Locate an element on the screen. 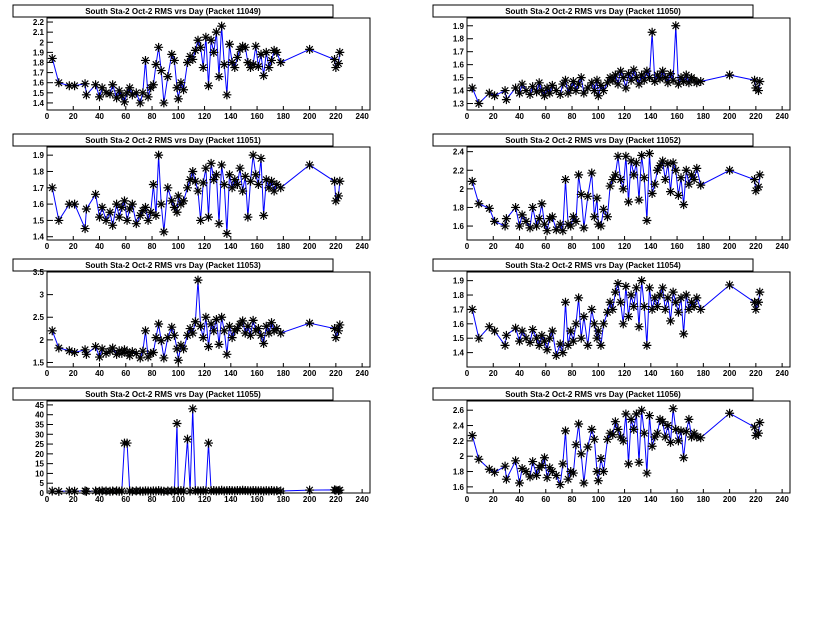  y-tick-label: 3 is located at coordinates (42, 295).